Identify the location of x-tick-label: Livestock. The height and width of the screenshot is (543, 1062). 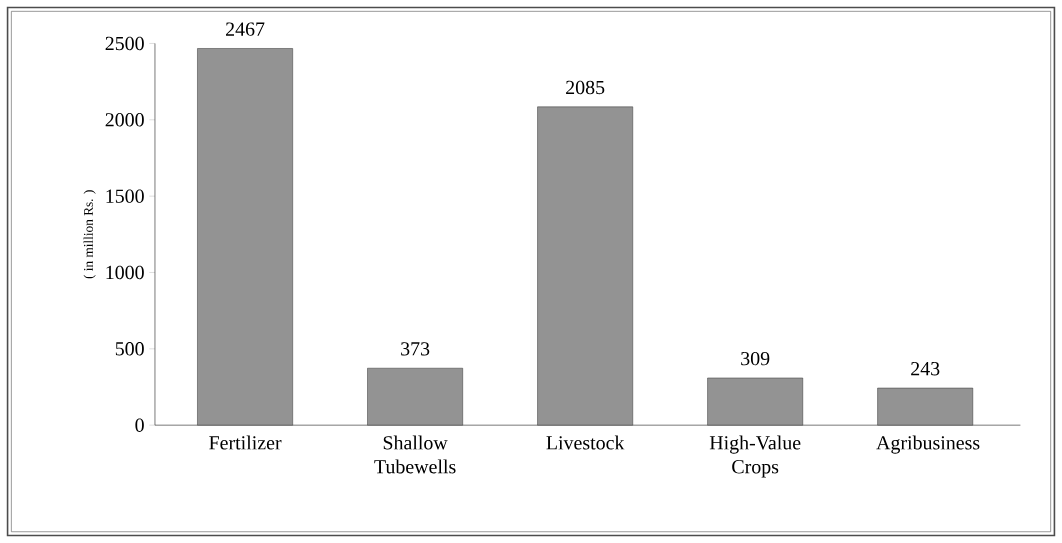
(585, 442).